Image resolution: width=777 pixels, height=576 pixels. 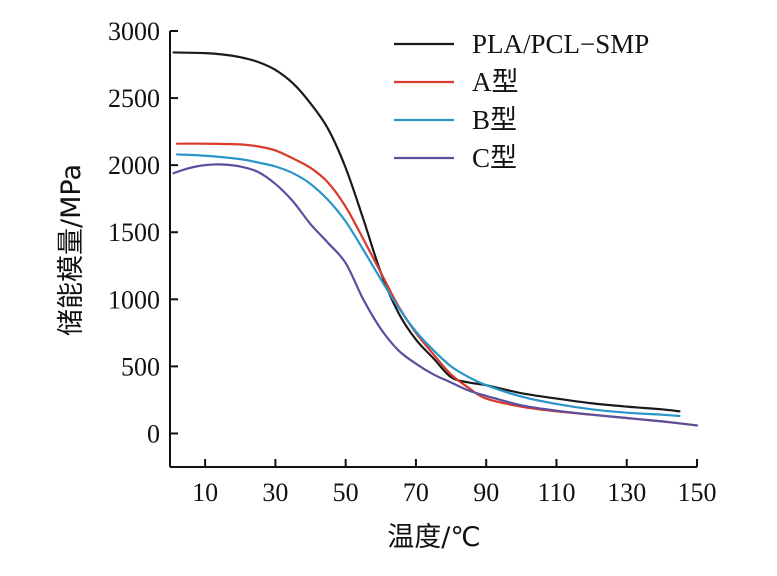 What do you see at coordinates (416, 492) in the screenshot?
I see `x-tick-label-70: 70` at bounding box center [416, 492].